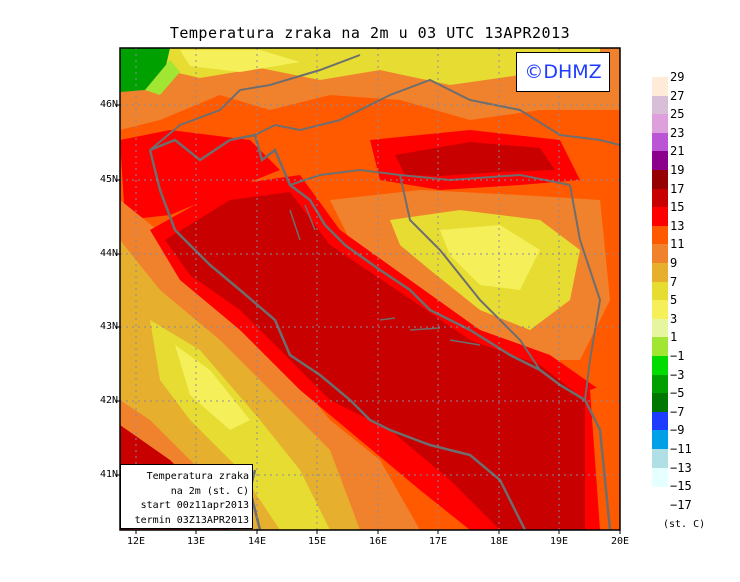 This screenshot has width=740, height=582. What do you see at coordinates (677, 151) in the screenshot?
I see `legend-label: 21` at bounding box center [677, 151].